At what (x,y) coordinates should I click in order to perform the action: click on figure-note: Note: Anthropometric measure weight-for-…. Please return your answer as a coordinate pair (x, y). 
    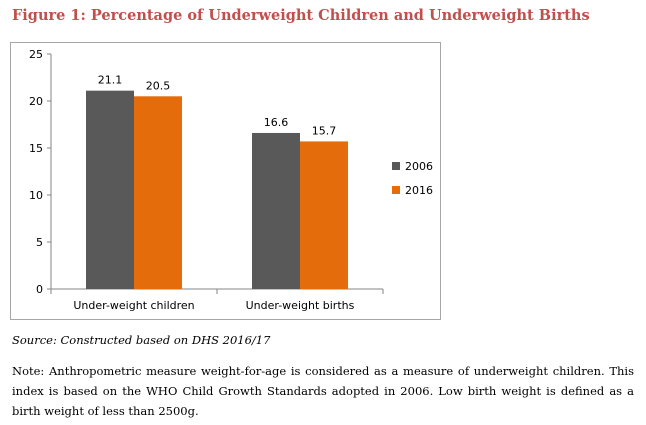
    Looking at the image, I should click on (323, 391).